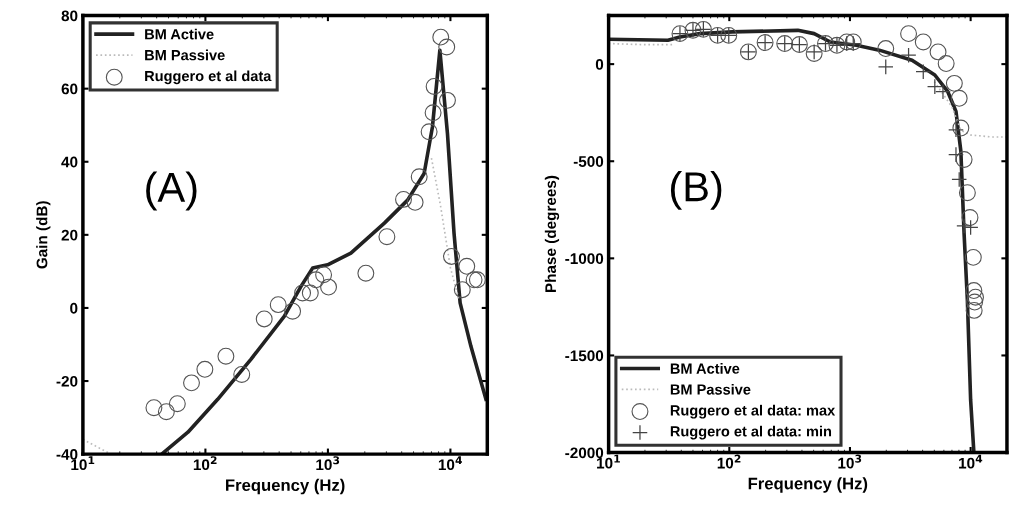  Describe the element at coordinates (69, 235) in the screenshot. I see `y-tick-label: 20` at that location.